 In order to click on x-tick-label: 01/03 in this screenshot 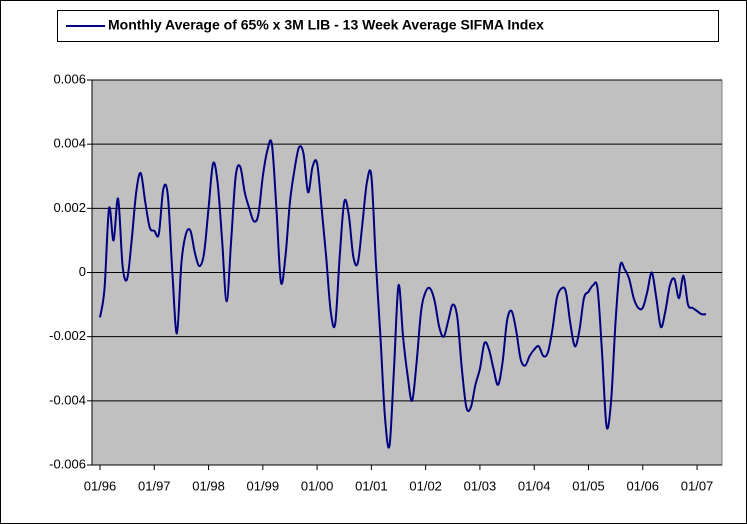, I will do `click(480, 485)`.